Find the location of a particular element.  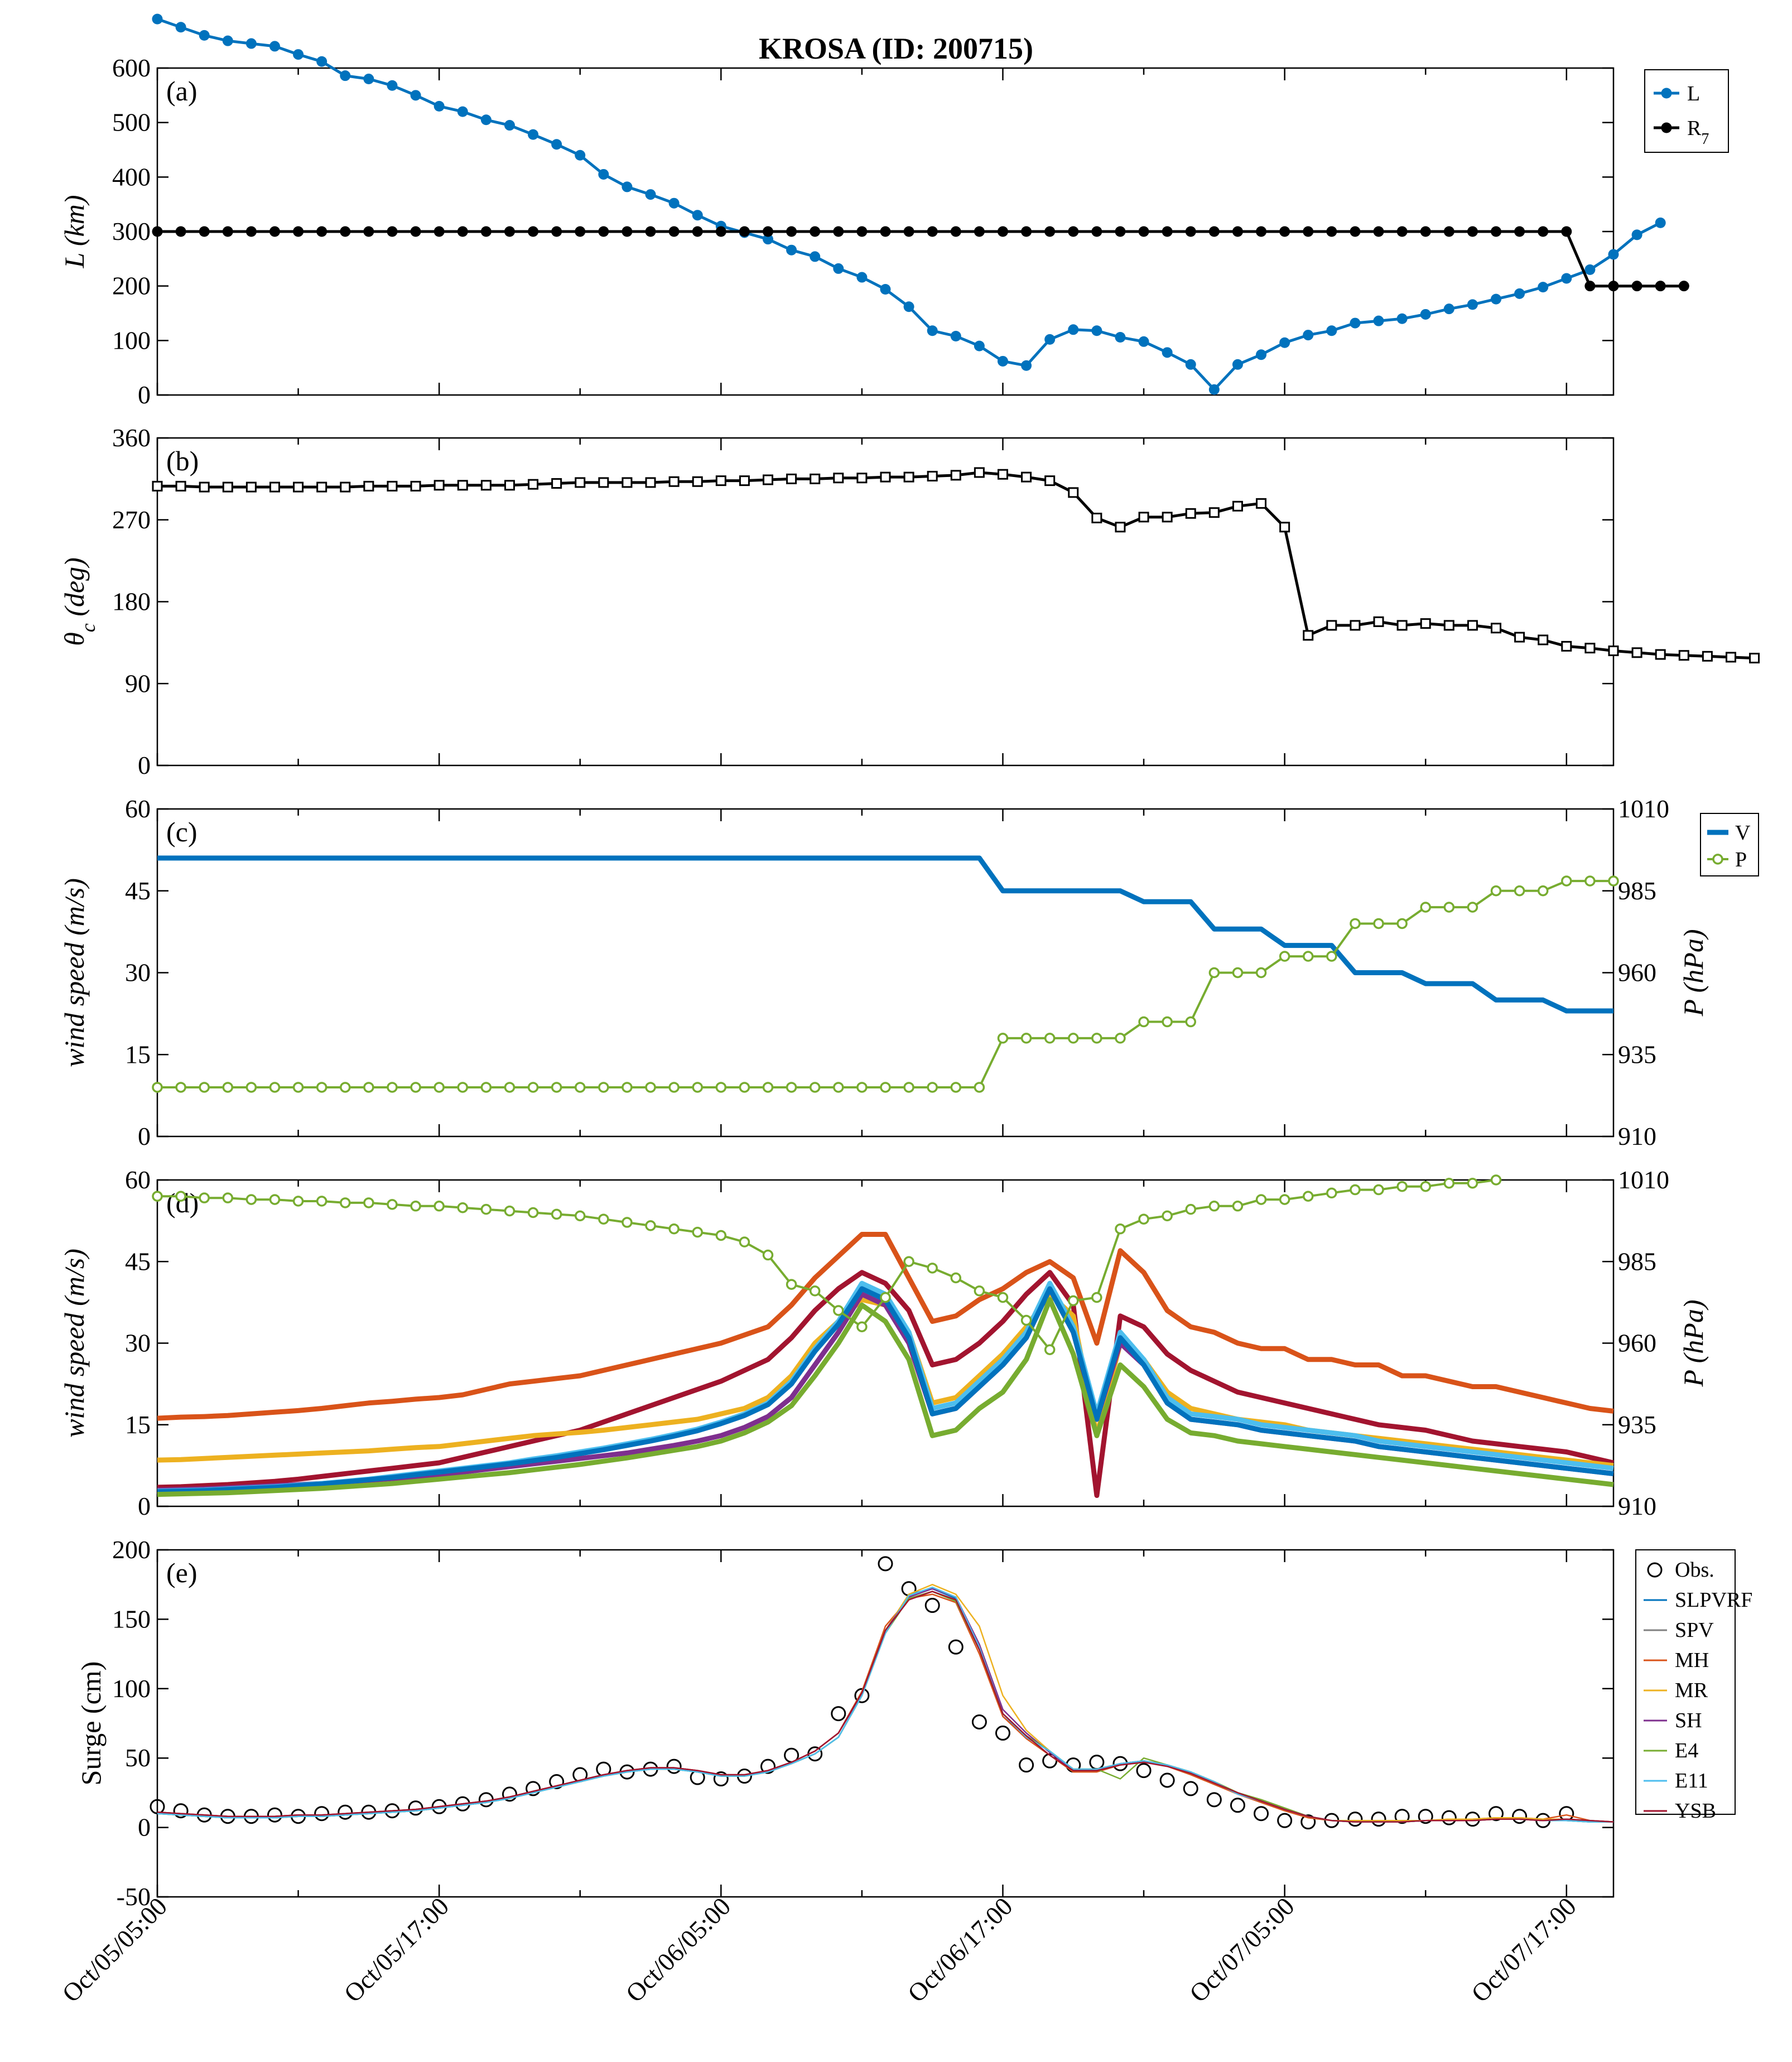

y-tick-label: 60 is located at coordinates (138, 808).